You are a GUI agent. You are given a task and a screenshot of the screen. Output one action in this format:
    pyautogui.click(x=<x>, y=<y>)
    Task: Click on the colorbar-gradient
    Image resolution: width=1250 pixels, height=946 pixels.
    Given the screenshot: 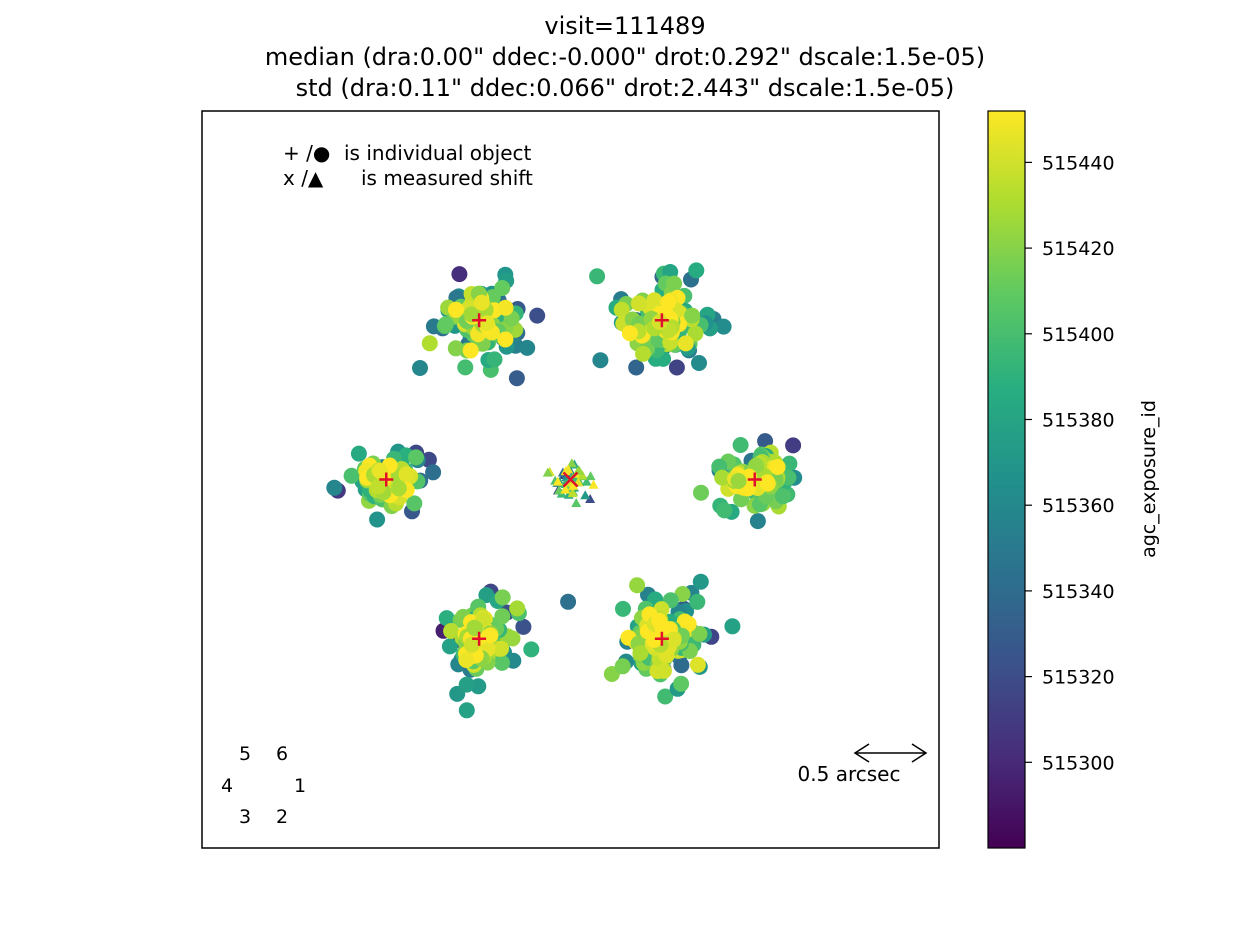 What is the action you would take?
    pyautogui.click(x=1006, y=479)
    